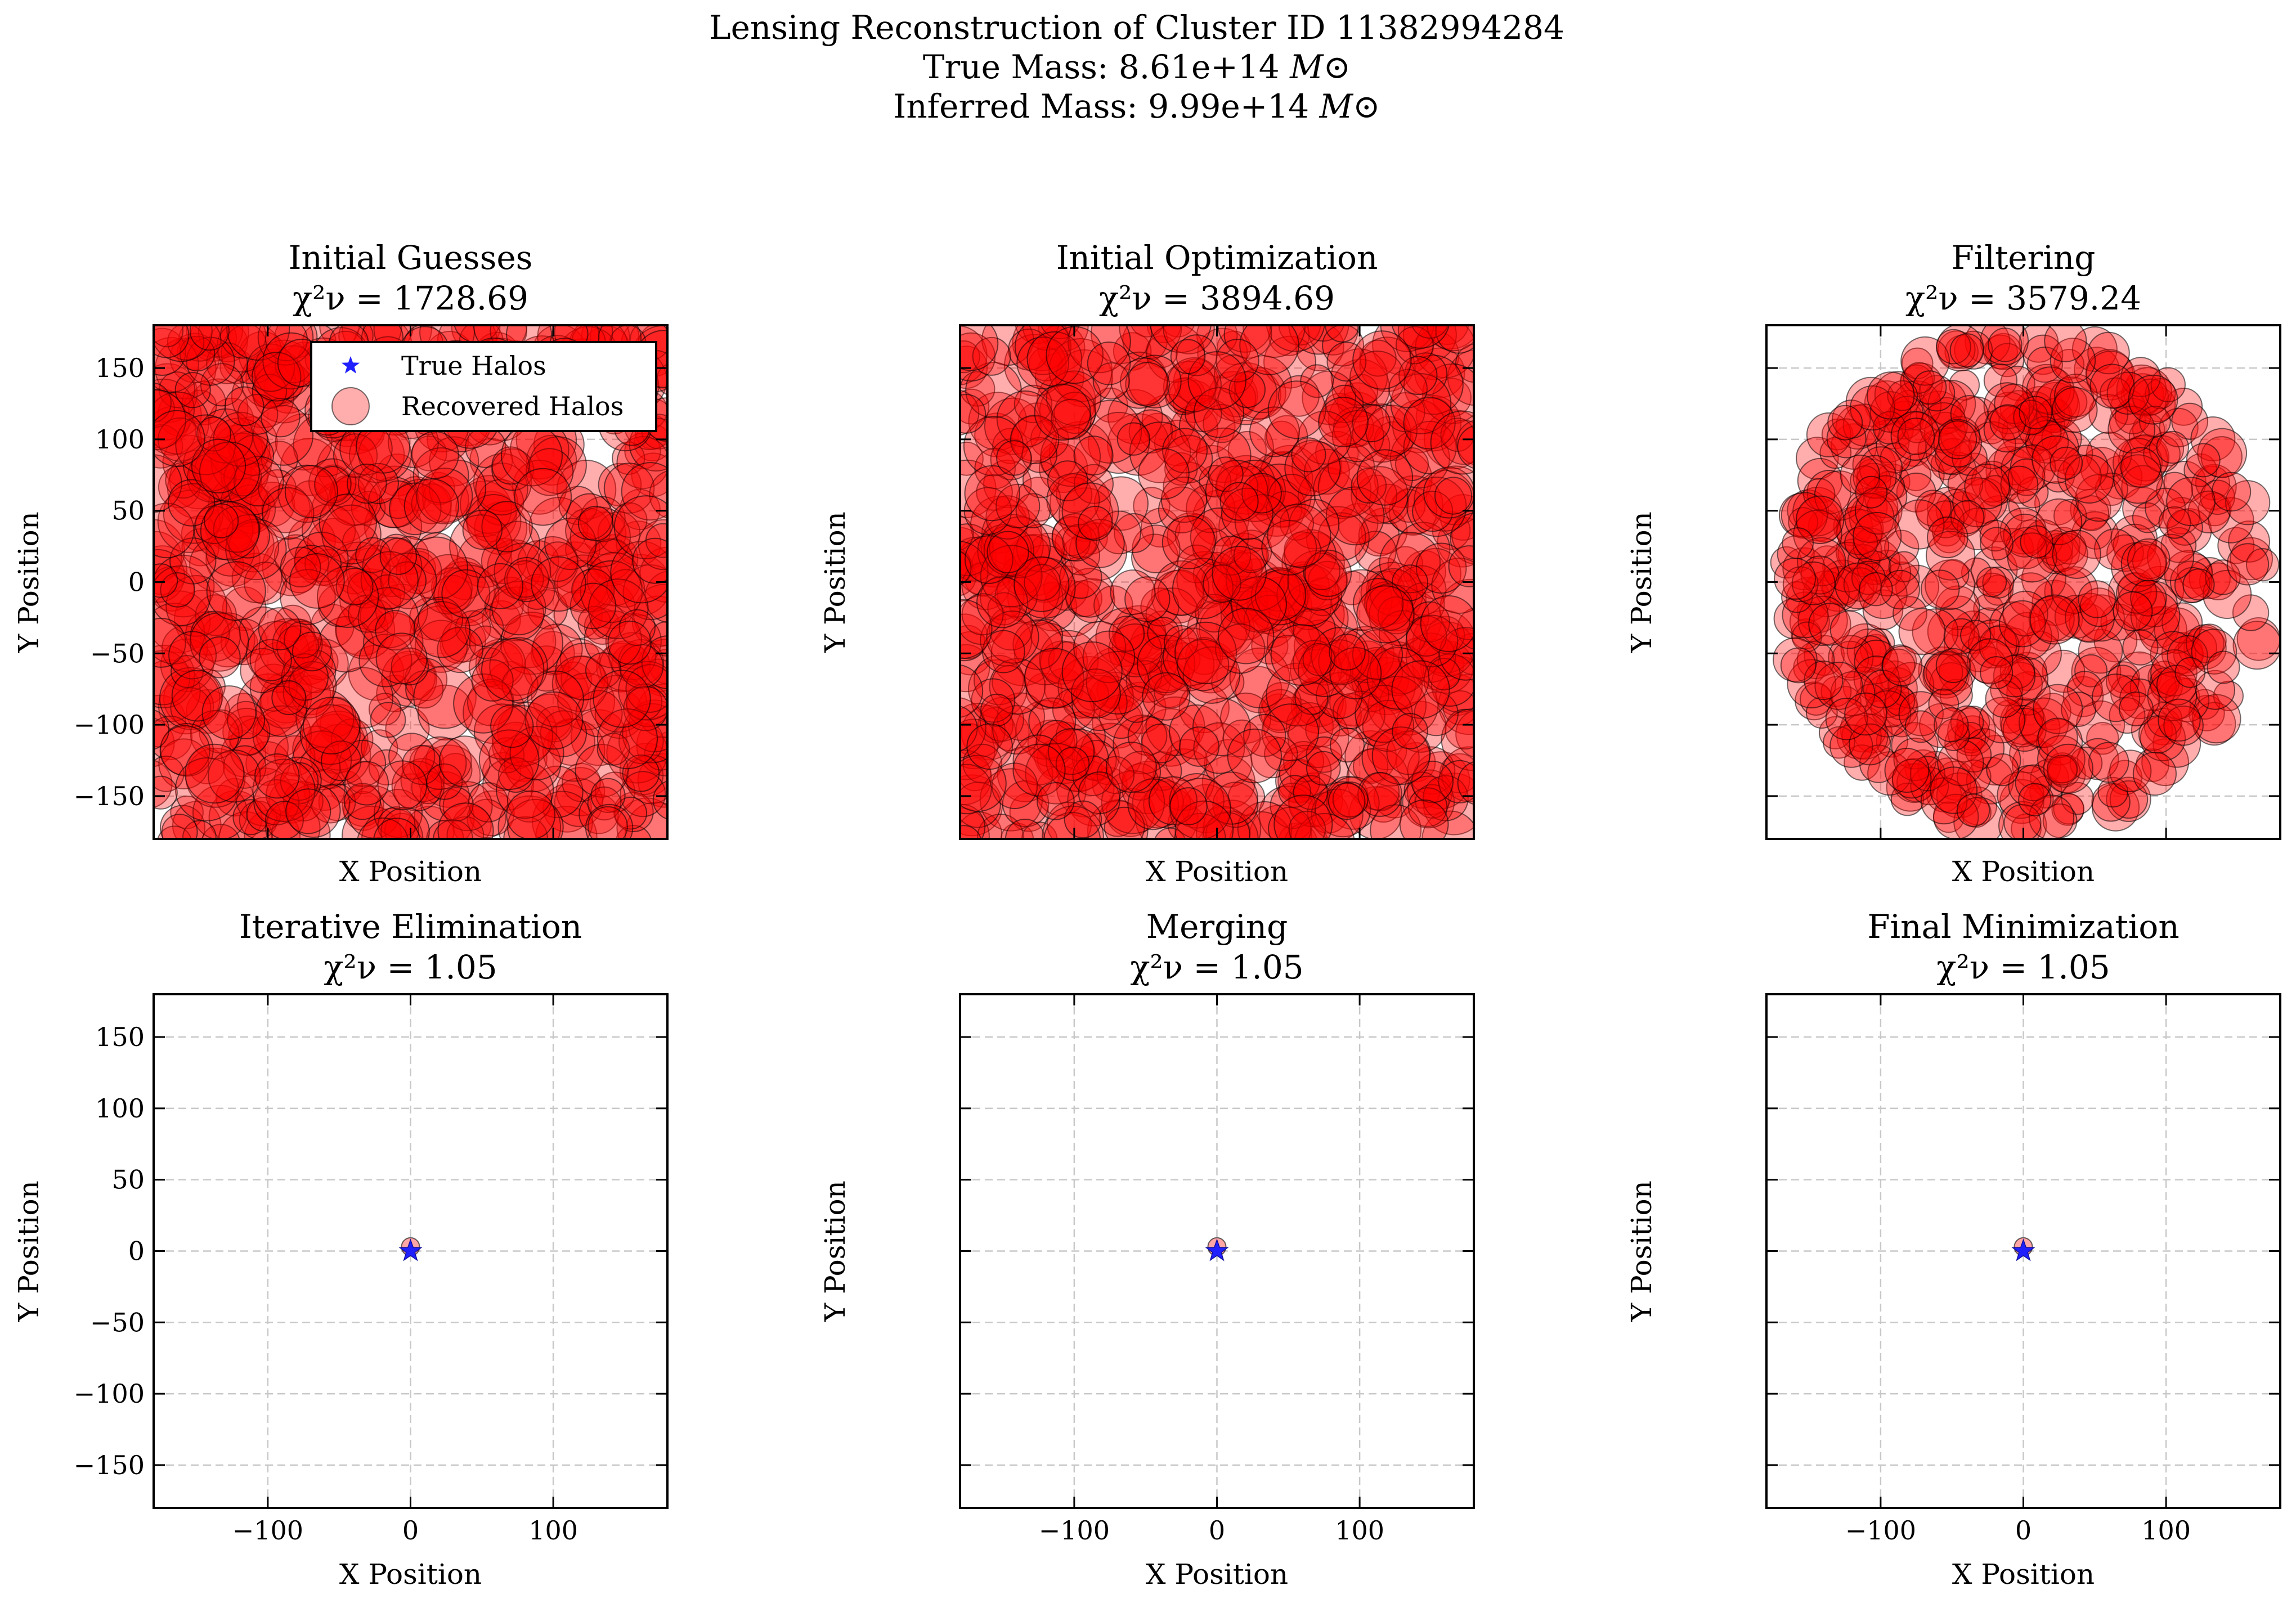  Describe the element at coordinates (1074, 1530) in the screenshot. I see `x-tick-label: −100` at that location.